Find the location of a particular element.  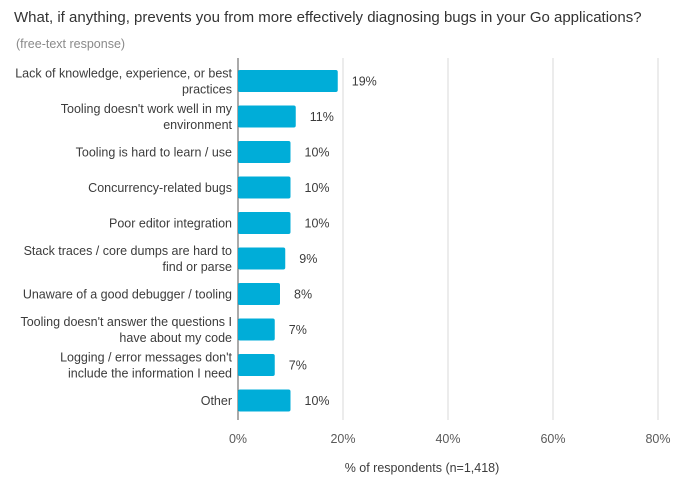

data-label: 11% is located at coordinates (322, 117).